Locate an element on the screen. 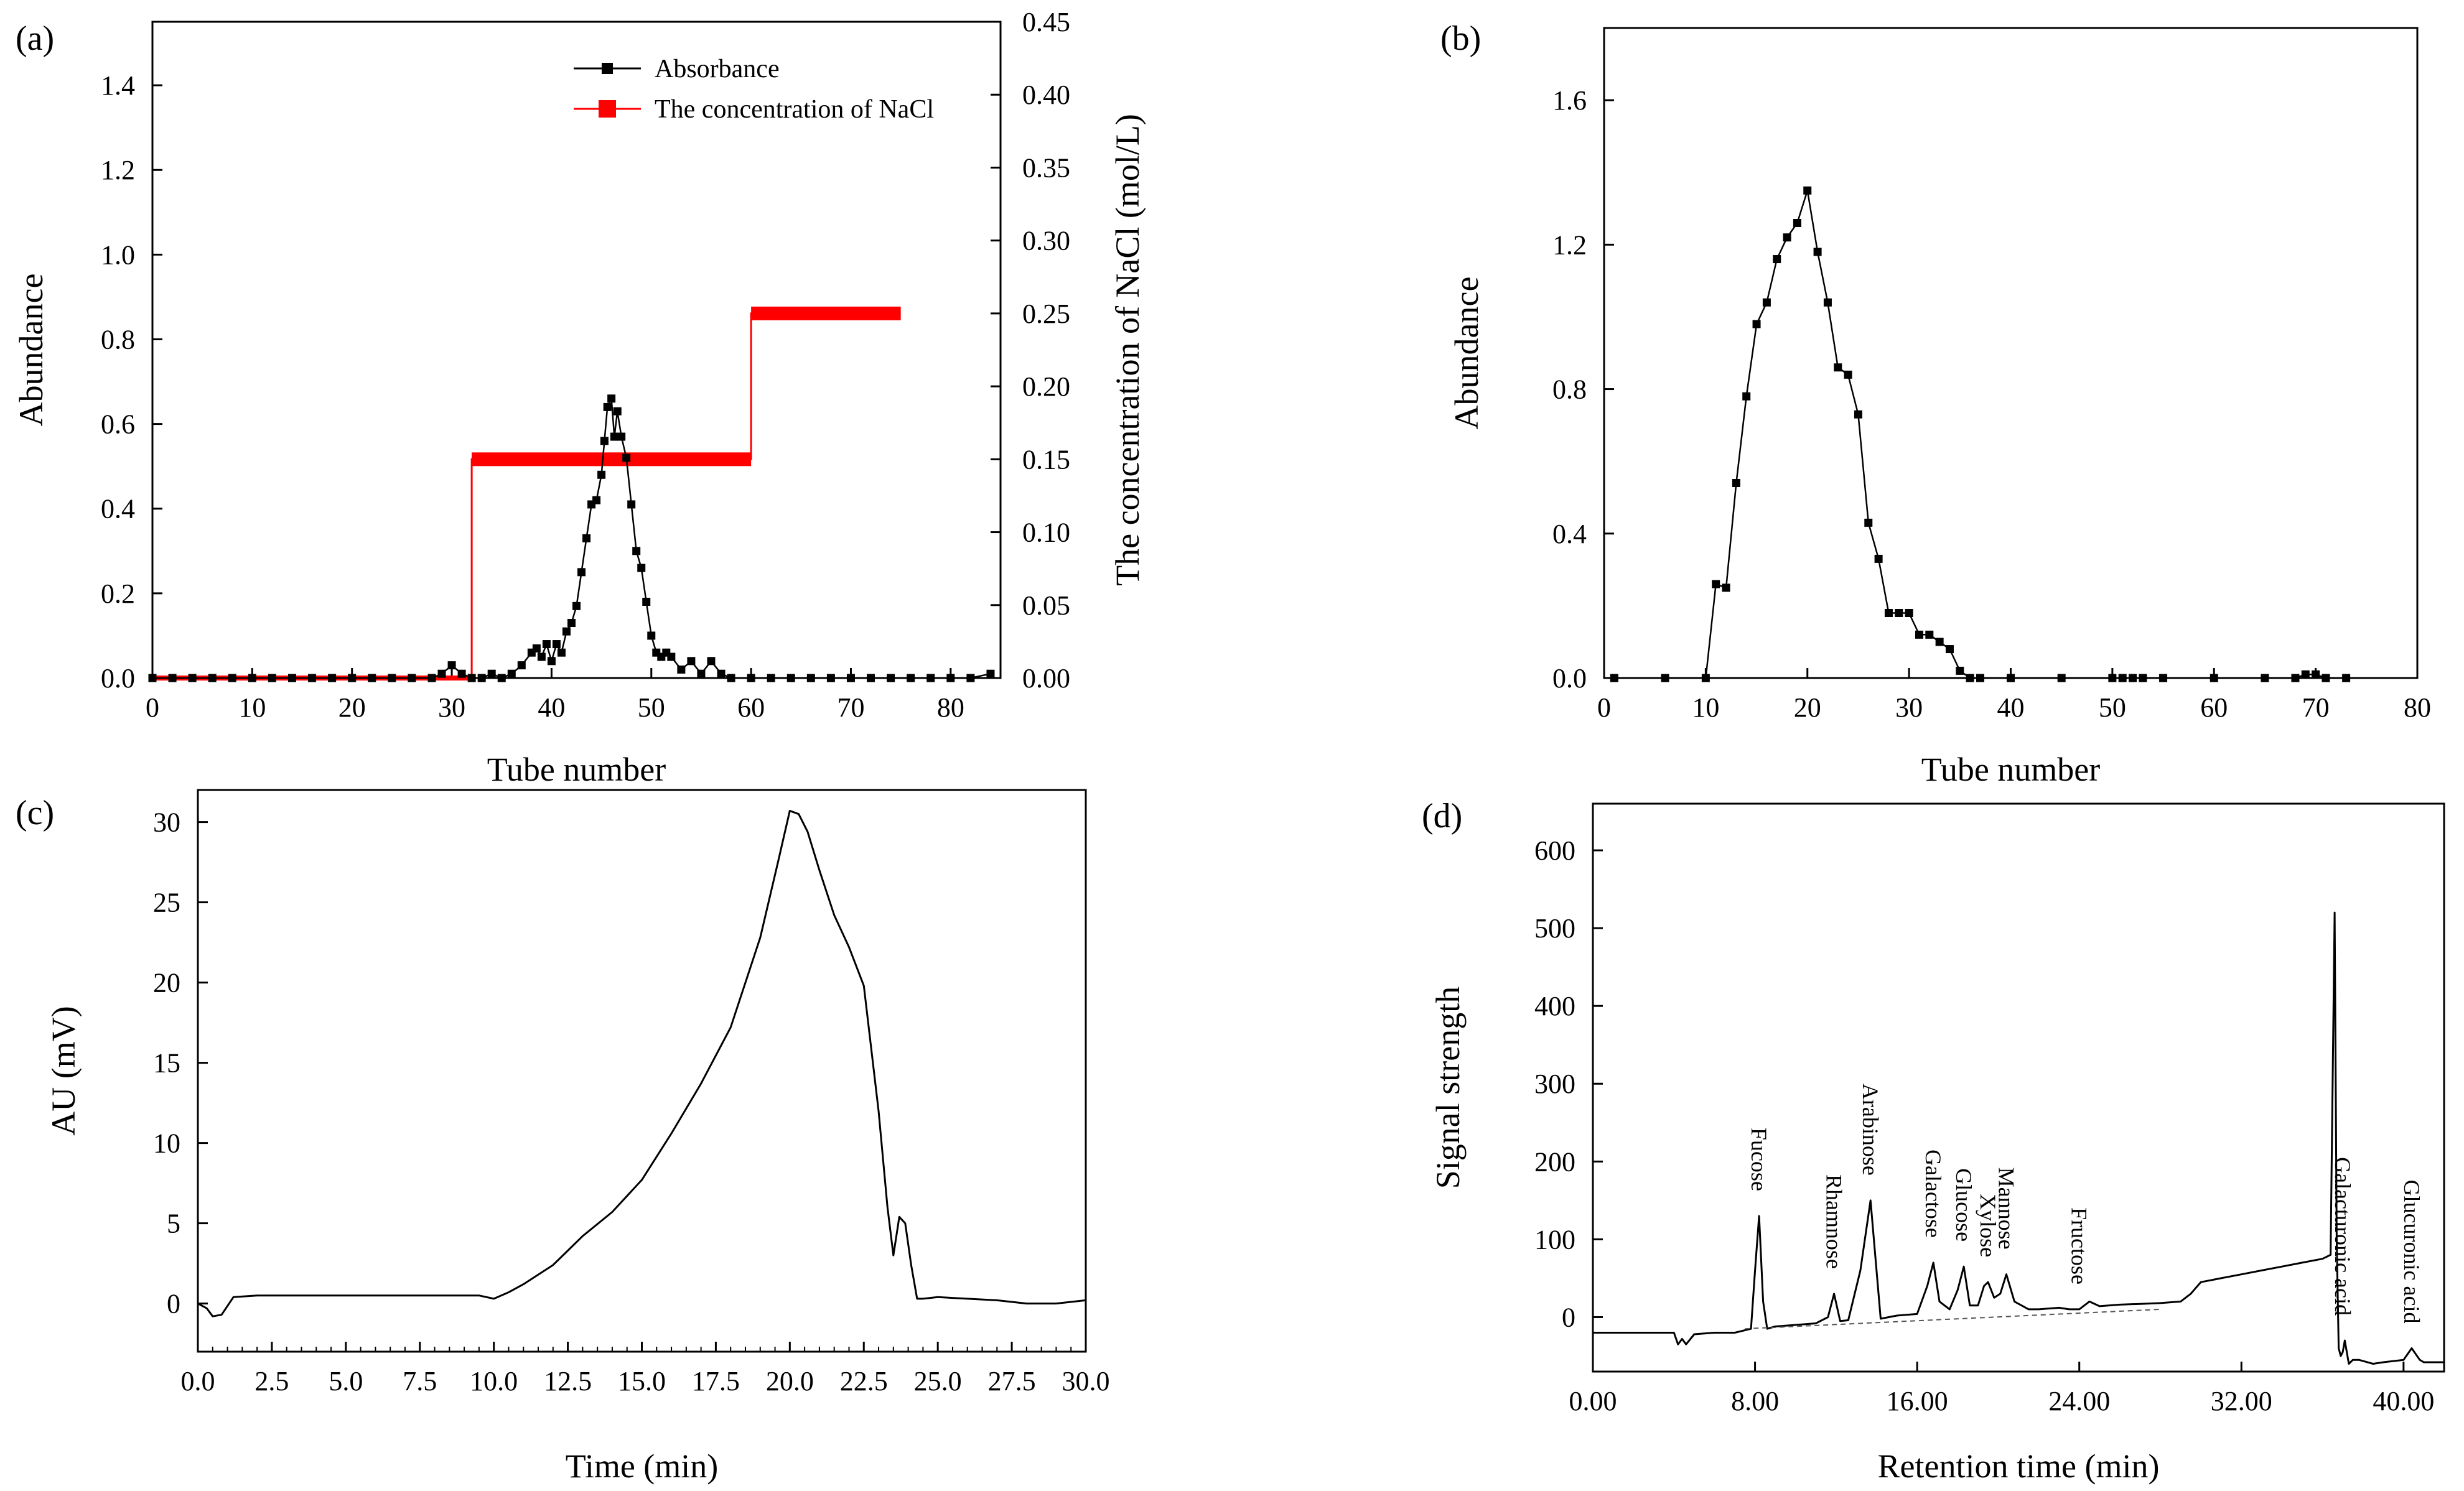  y2-tick-label: 0.00 is located at coordinates (1046, 678).